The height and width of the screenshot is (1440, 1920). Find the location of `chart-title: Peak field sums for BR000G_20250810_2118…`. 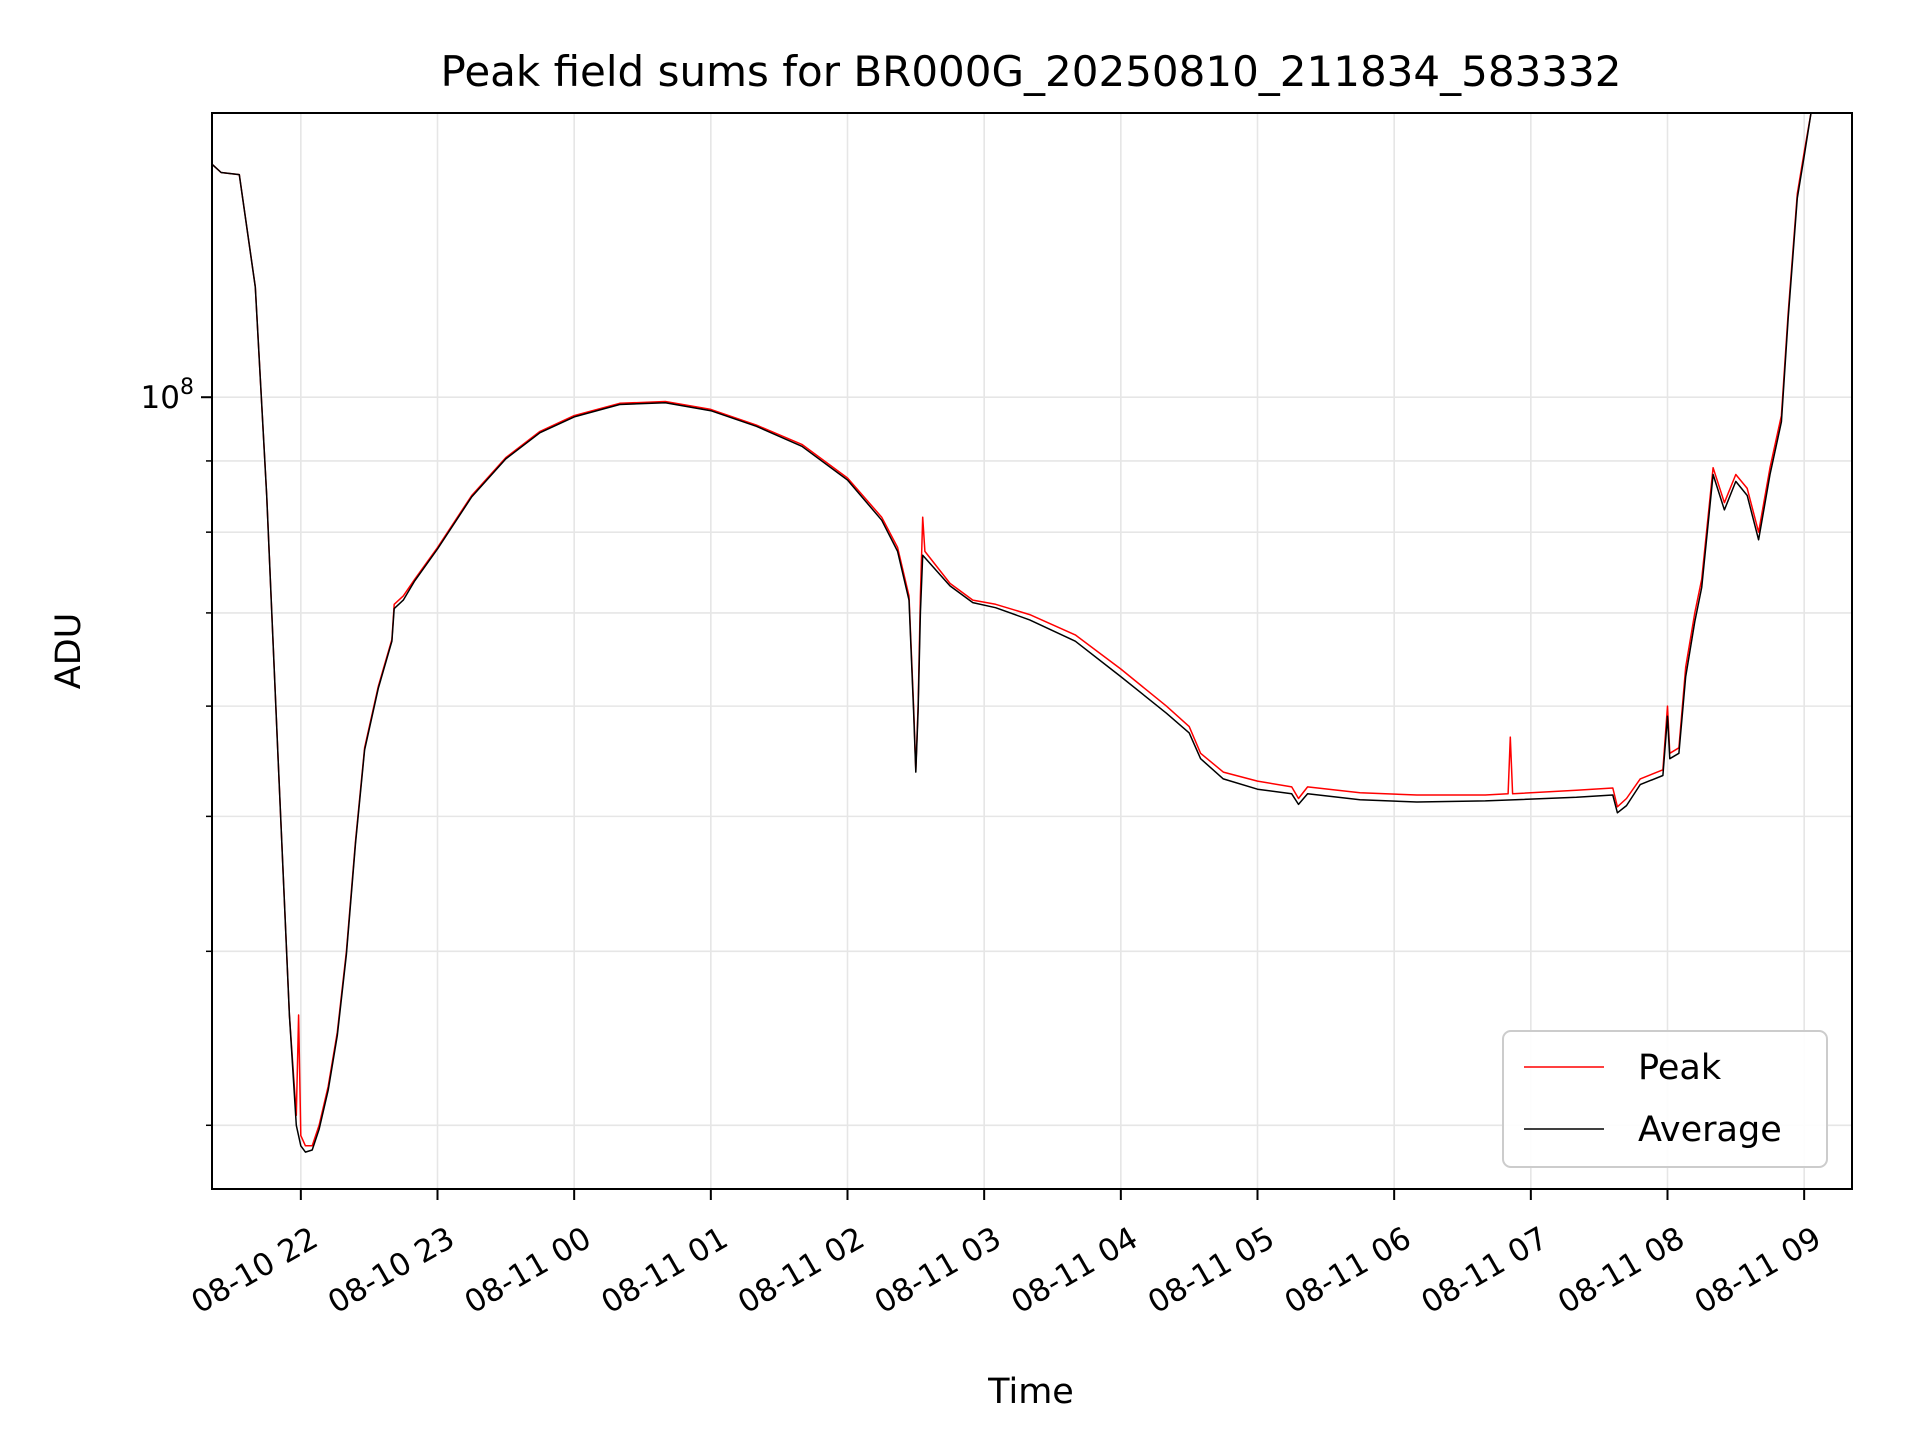

chart-title: Peak field sums for BR000G_20250810_2118… is located at coordinates (1031, 71).